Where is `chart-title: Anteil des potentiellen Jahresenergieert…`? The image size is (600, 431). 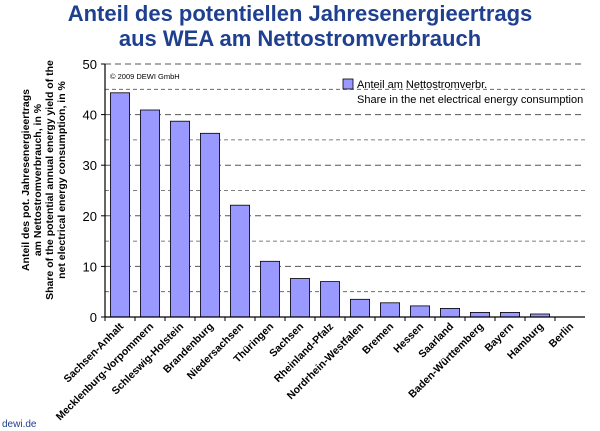 chart-title: Anteil des potentiellen Jahresenergieert… is located at coordinates (300, 26).